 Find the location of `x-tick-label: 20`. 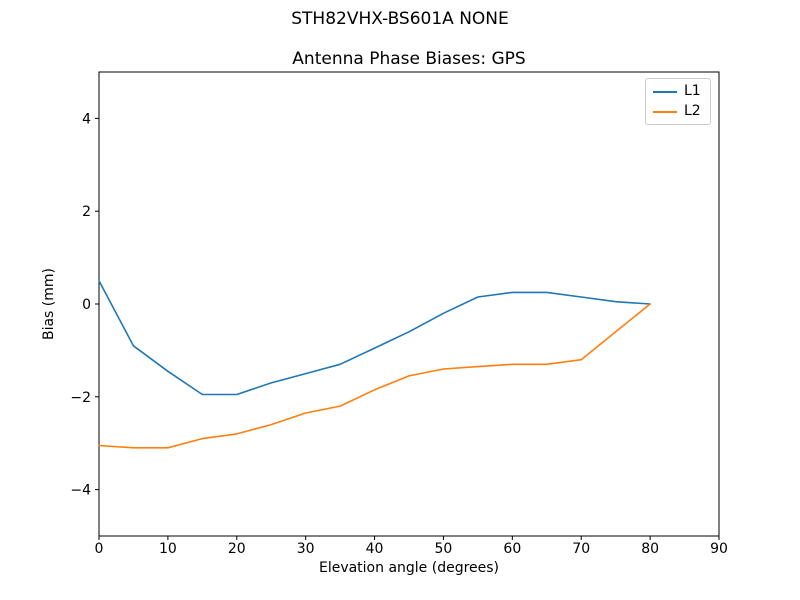

x-tick-label: 20 is located at coordinates (237, 549).